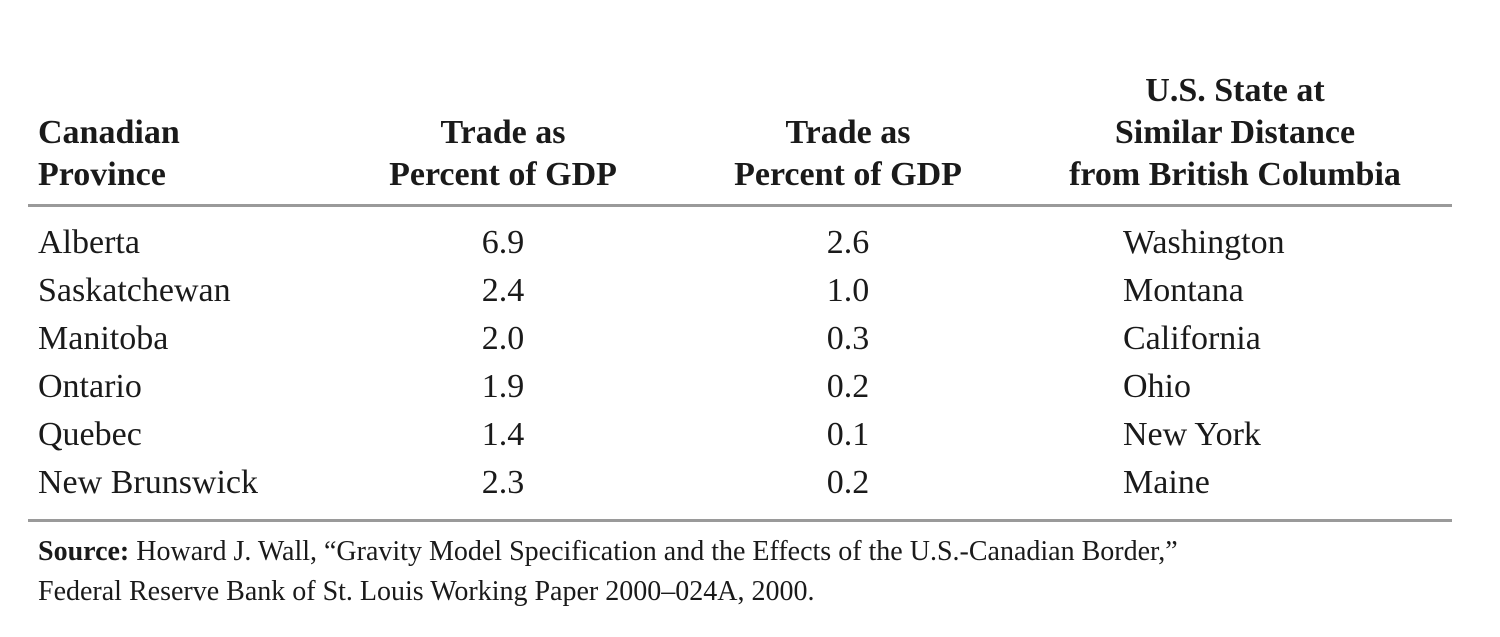 This screenshot has height=637, width=1500. Describe the element at coordinates (740, 387) in the screenshot. I see `table-row: Ontario 1.9 0.2 Ohio` at that location.